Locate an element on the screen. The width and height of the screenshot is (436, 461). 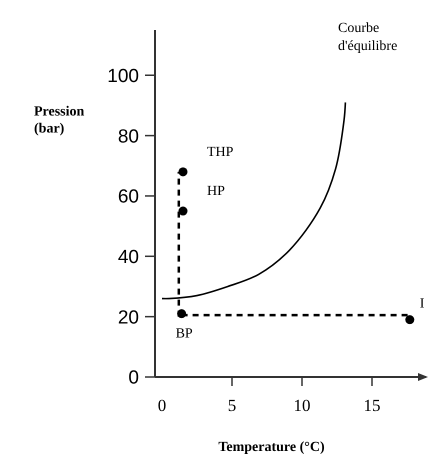
y-tick-label: 60 is located at coordinates (128, 197).